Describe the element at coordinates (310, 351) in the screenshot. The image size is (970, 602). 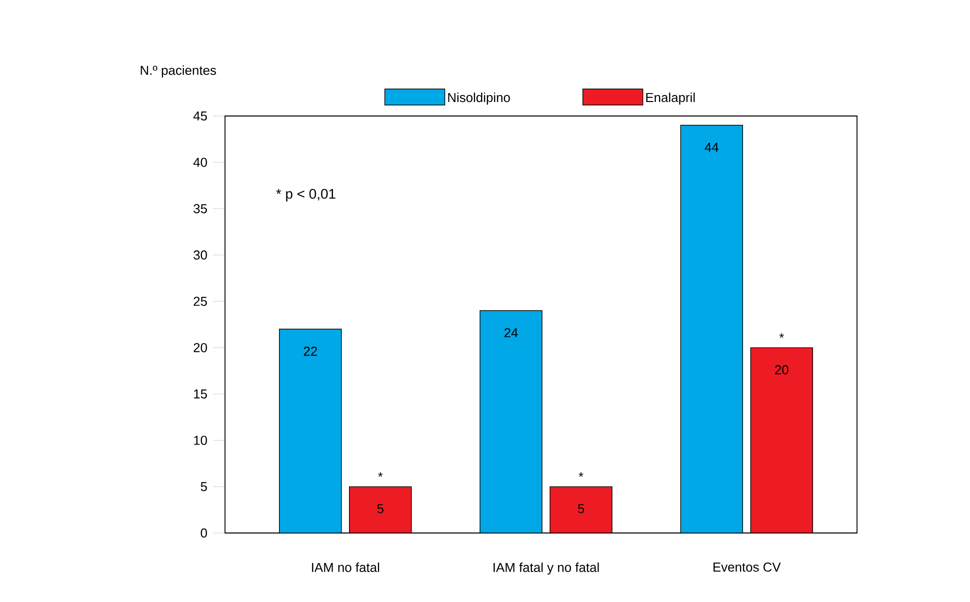
I see `data-label: 22` at that location.